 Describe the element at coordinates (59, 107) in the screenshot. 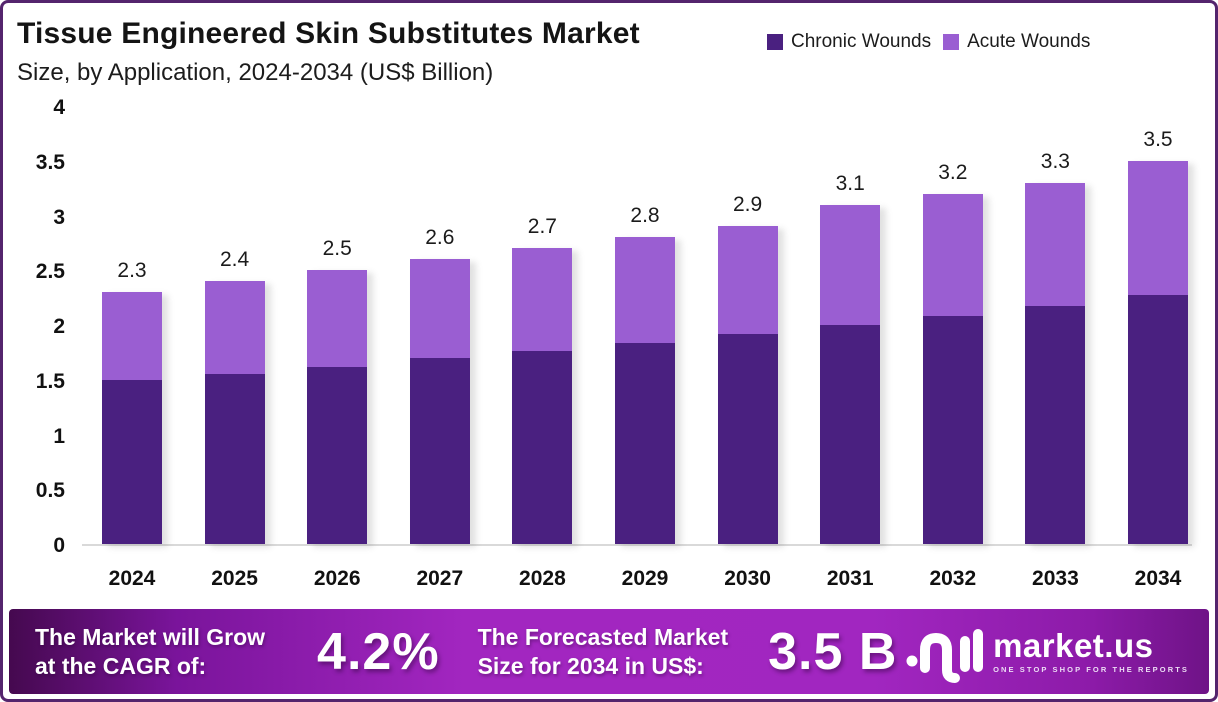

I see `y-axis-tick: 4` at that location.